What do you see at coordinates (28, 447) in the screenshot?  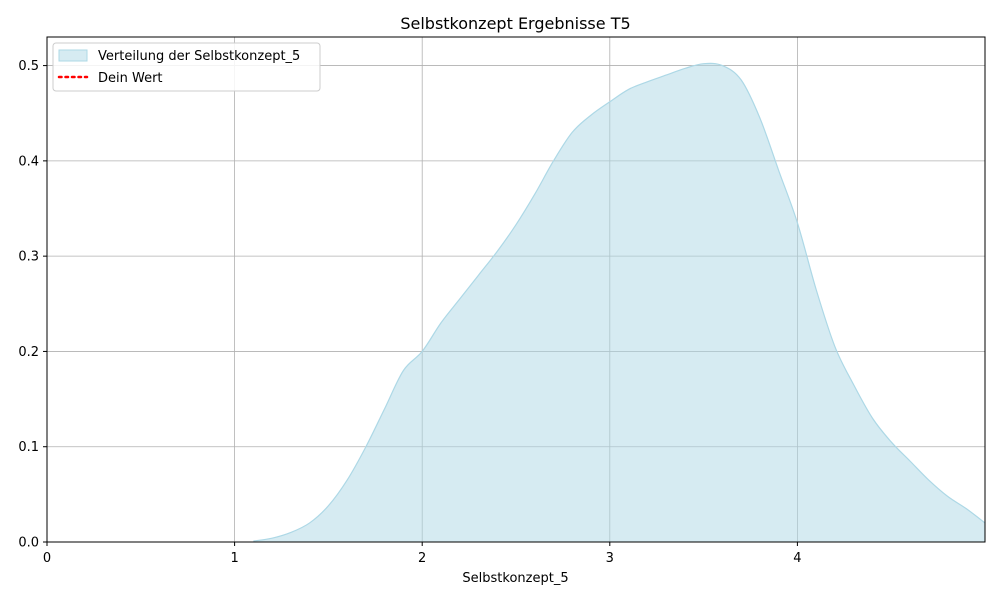 I see `y-tick-label: 0.1` at bounding box center [28, 447].